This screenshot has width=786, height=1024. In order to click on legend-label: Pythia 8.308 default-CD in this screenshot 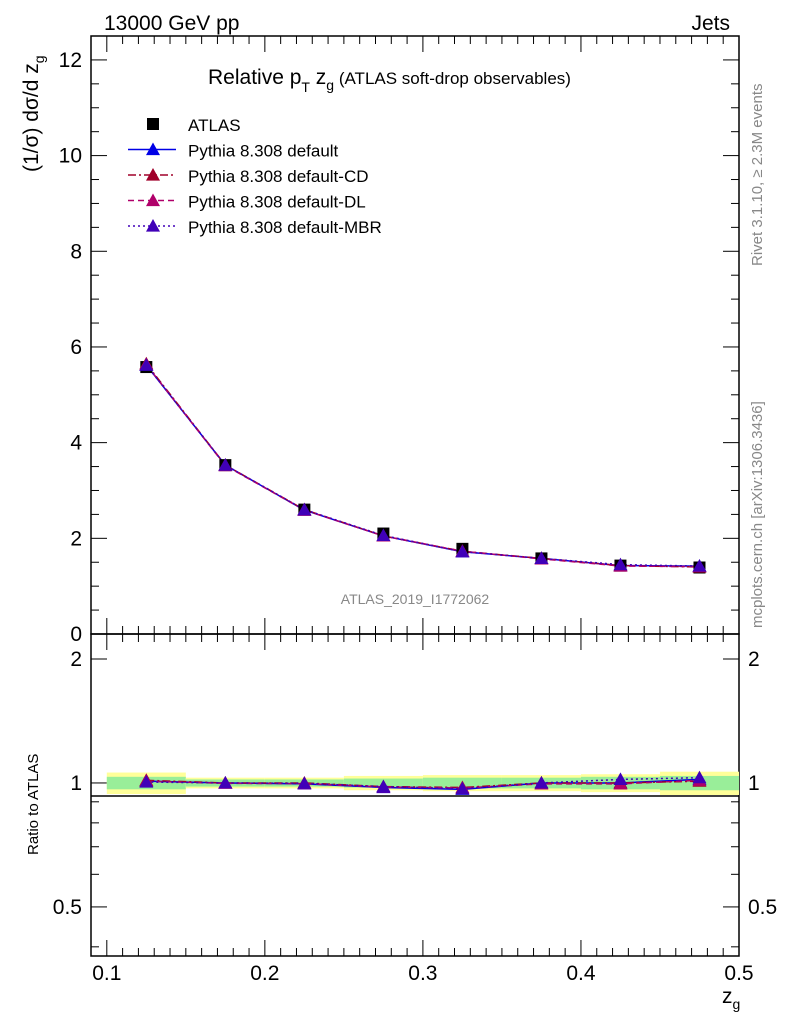, I will do `click(278, 176)`.